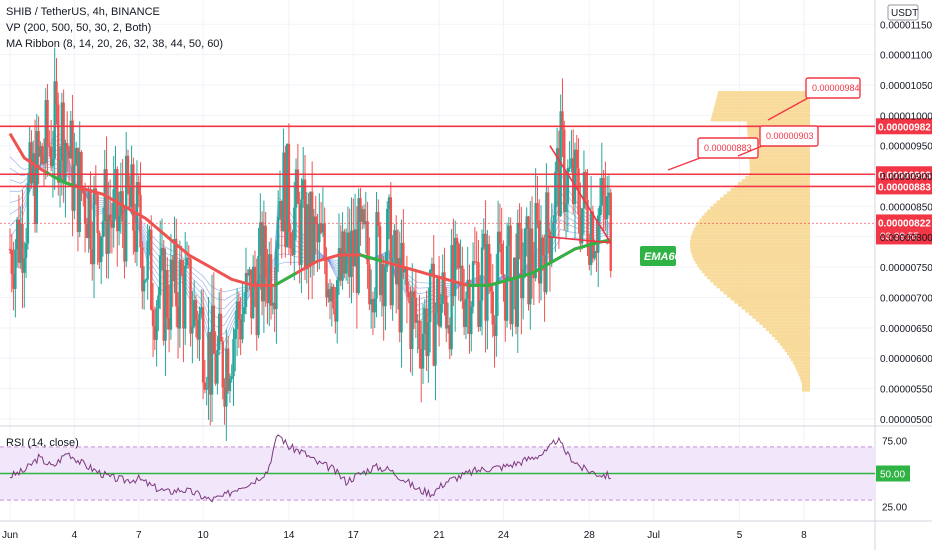 The height and width of the screenshot is (550, 932). What do you see at coordinates (289, 535) in the screenshot?
I see `time-axis-tick: 14` at bounding box center [289, 535].